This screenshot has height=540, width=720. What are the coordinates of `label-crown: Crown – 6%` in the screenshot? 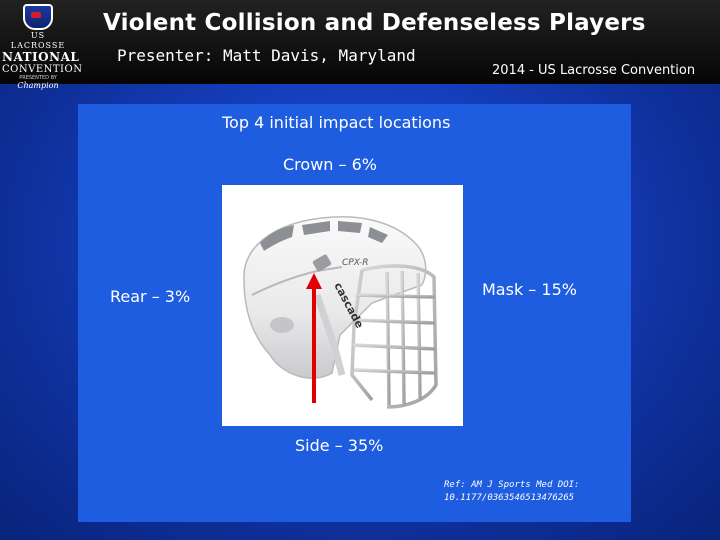 It's located at (330, 164).